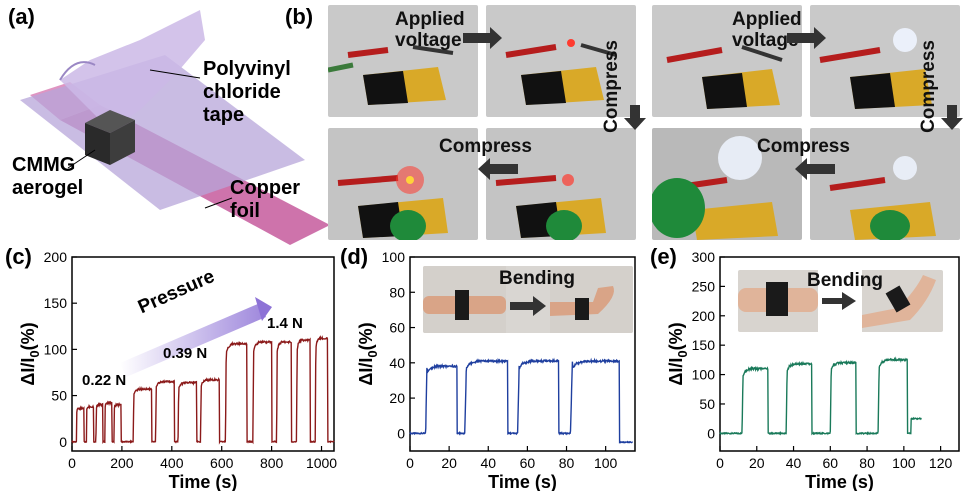  What do you see at coordinates (885, 184) in the screenshot?
I see `photo-white-compressed` at bounding box center [885, 184].